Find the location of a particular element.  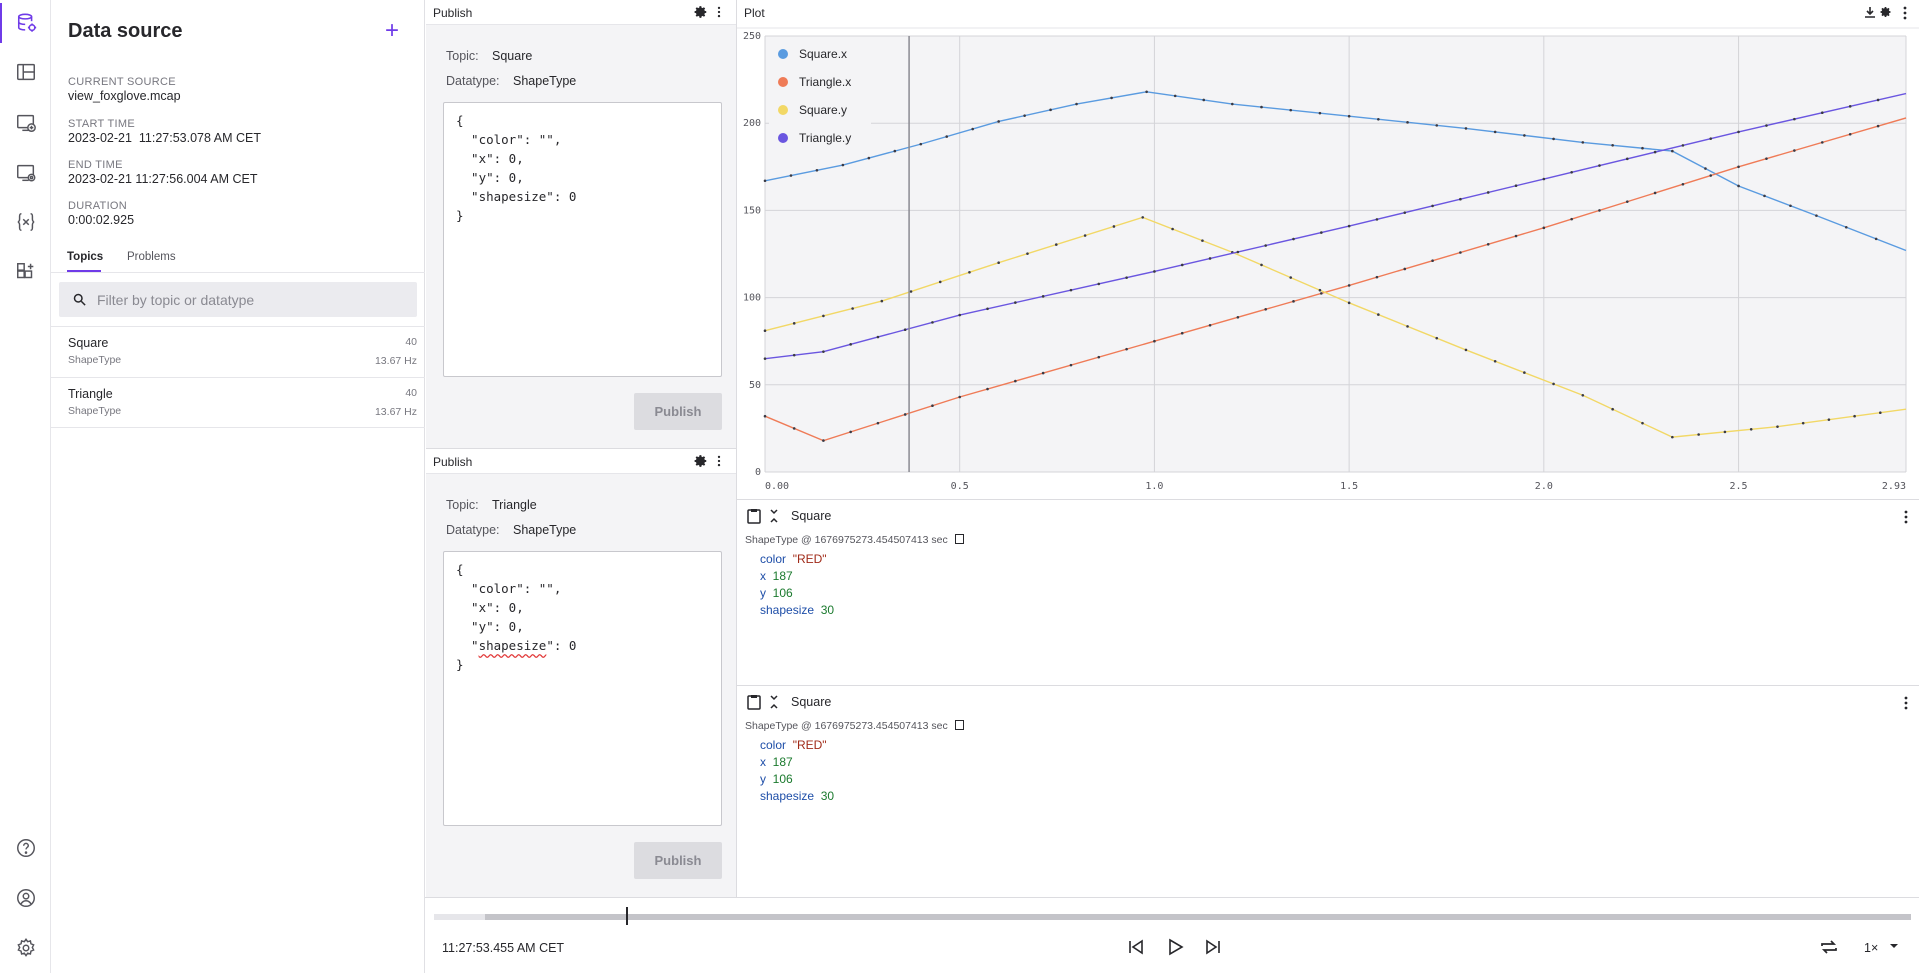

panels-icon is located at coordinates (25, 72).